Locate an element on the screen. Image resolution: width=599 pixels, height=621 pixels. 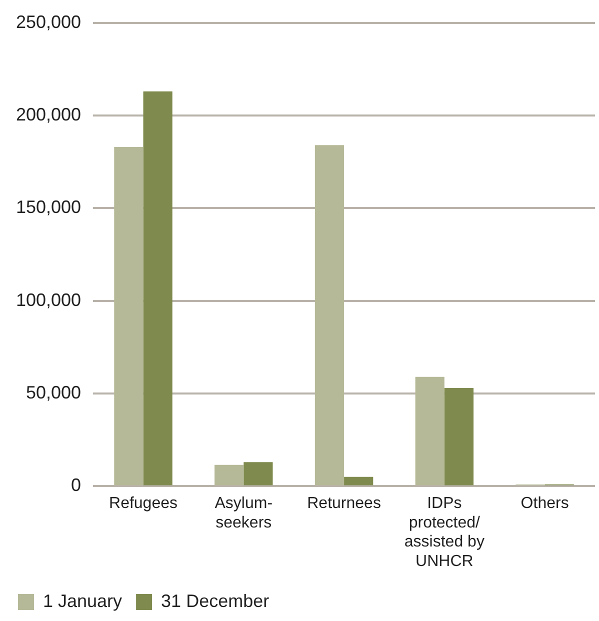
y-tick-label: 100,000 is located at coordinates (49, 300).